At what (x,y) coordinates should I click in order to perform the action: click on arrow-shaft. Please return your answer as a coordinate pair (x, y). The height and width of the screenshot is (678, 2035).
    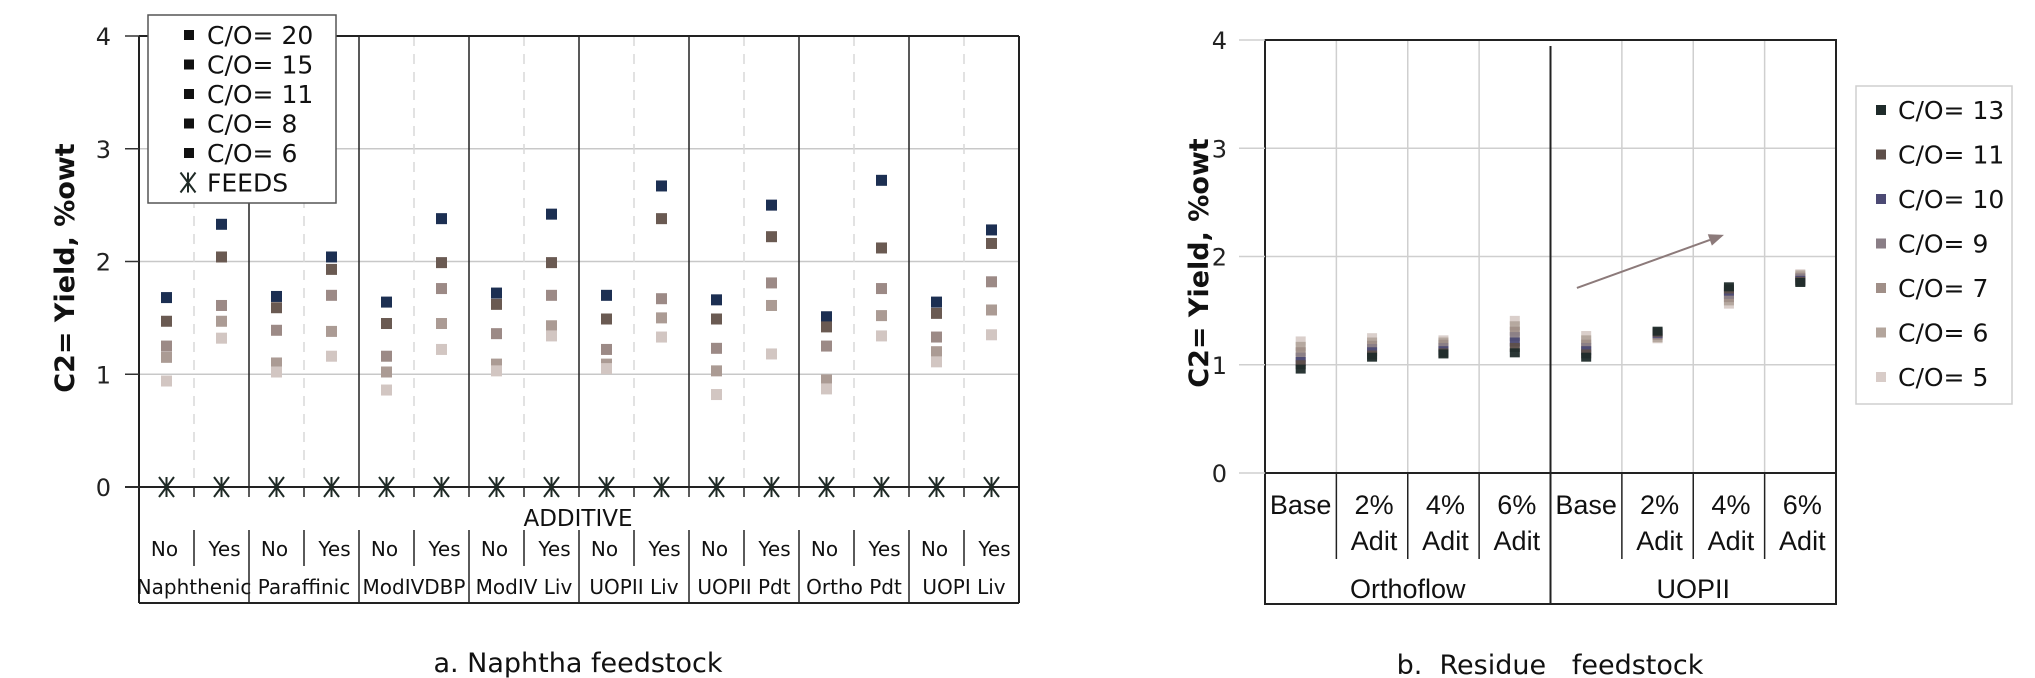
    Looking at the image, I should click on (1643, 263).